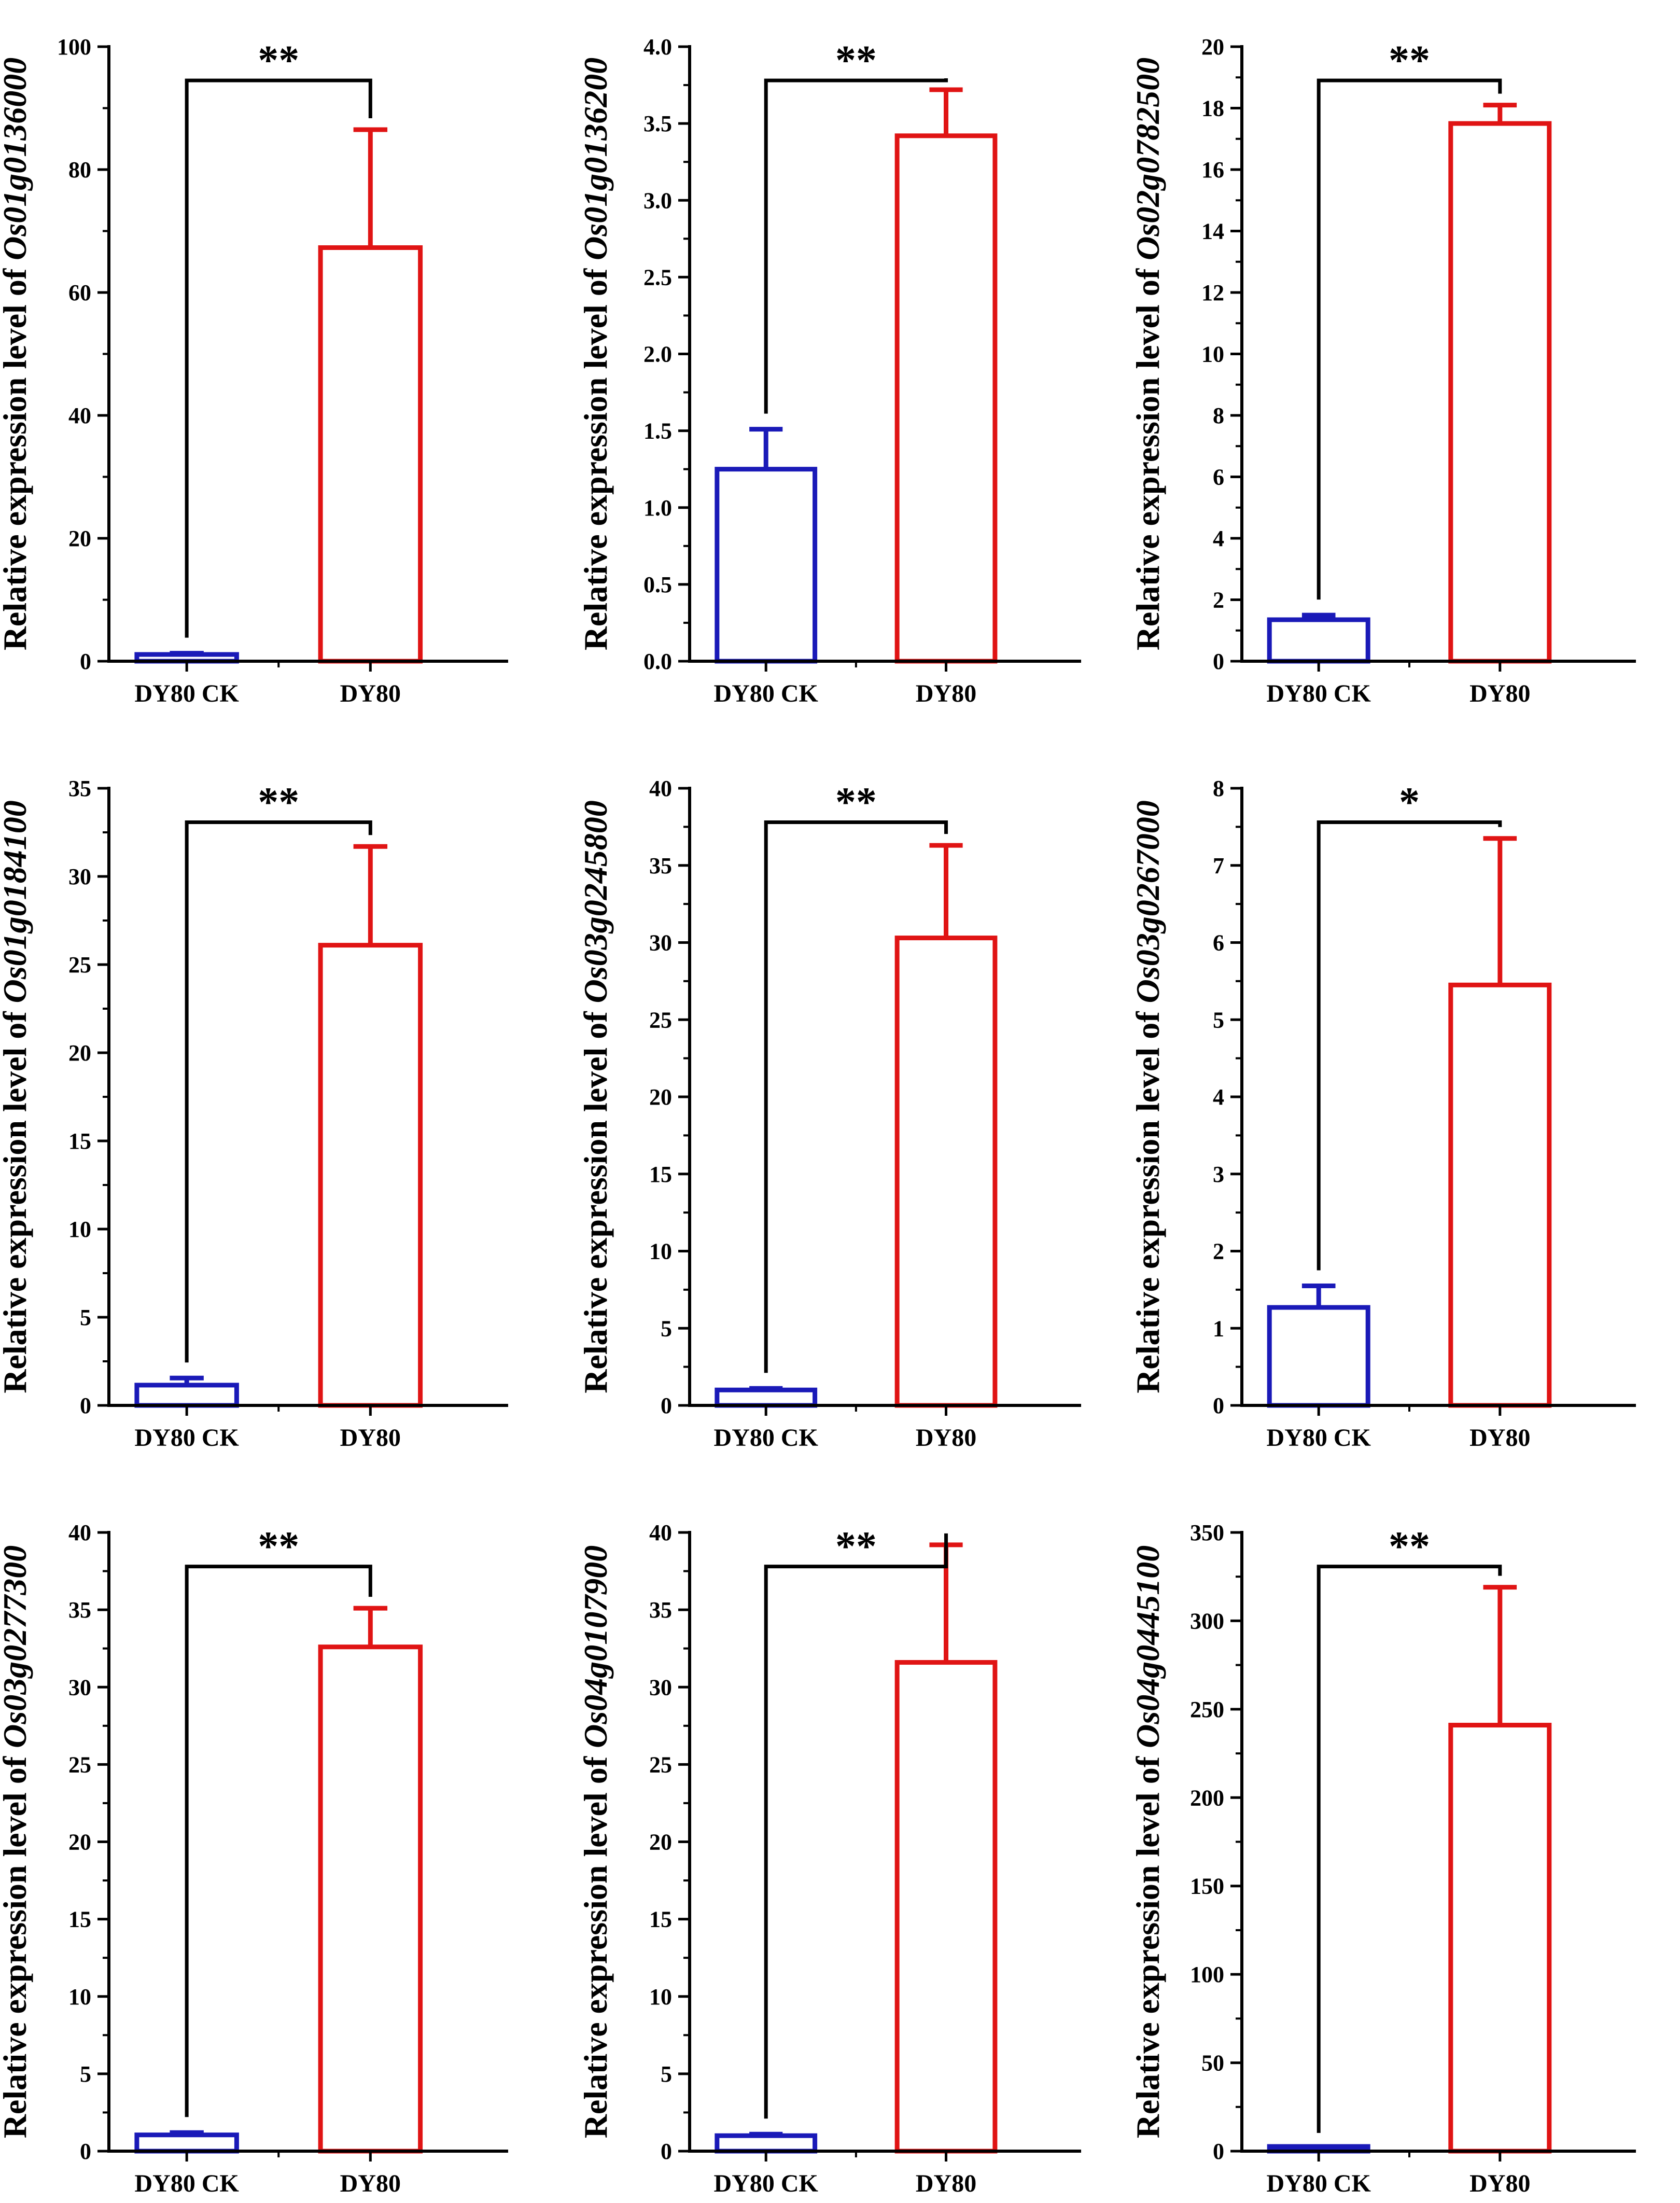  I want to click on y-tick-label: 60, so click(79, 292).